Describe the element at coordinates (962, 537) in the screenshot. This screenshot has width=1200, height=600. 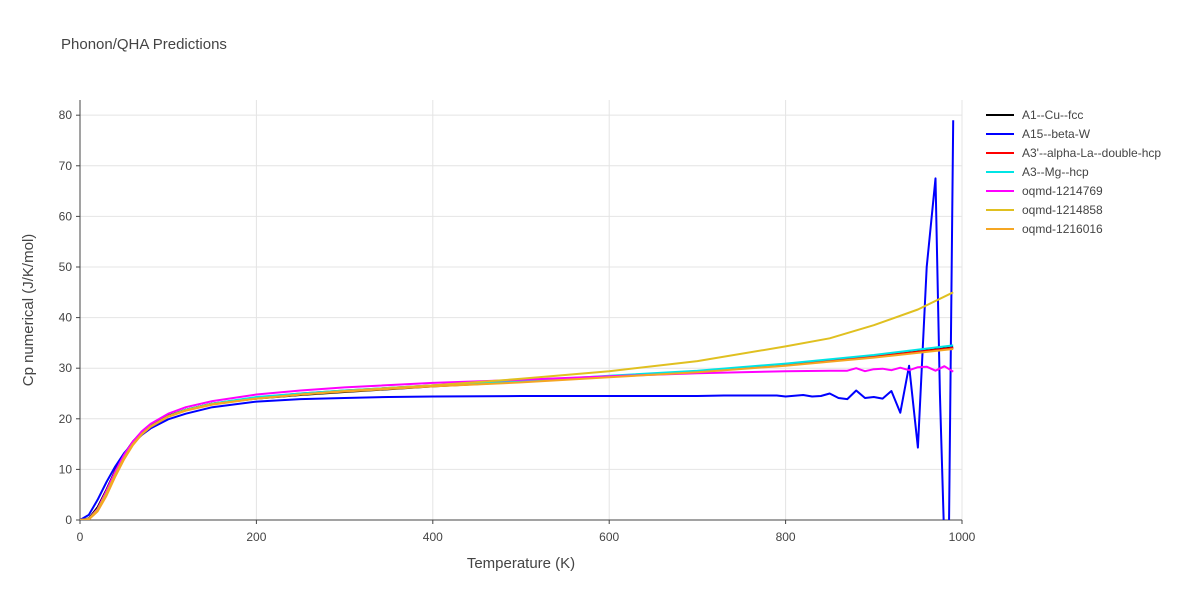
I see `x-tick-label: 1000` at that location.